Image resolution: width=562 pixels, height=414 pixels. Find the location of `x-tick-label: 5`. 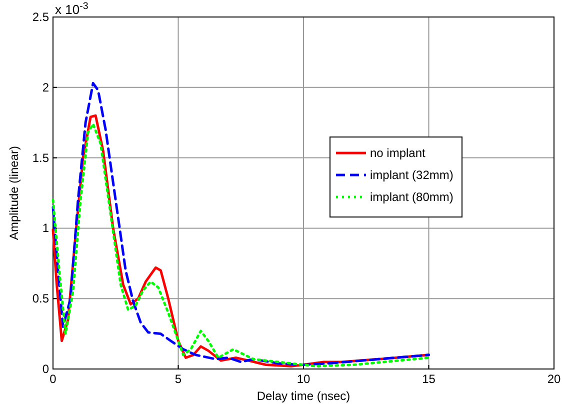

x-tick-label: 5 is located at coordinates (178, 379).